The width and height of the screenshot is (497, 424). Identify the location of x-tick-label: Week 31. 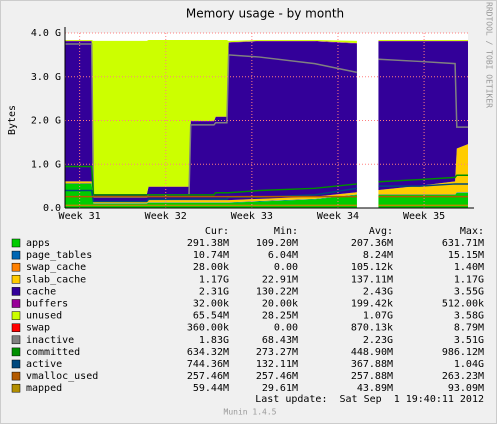
(80, 216).